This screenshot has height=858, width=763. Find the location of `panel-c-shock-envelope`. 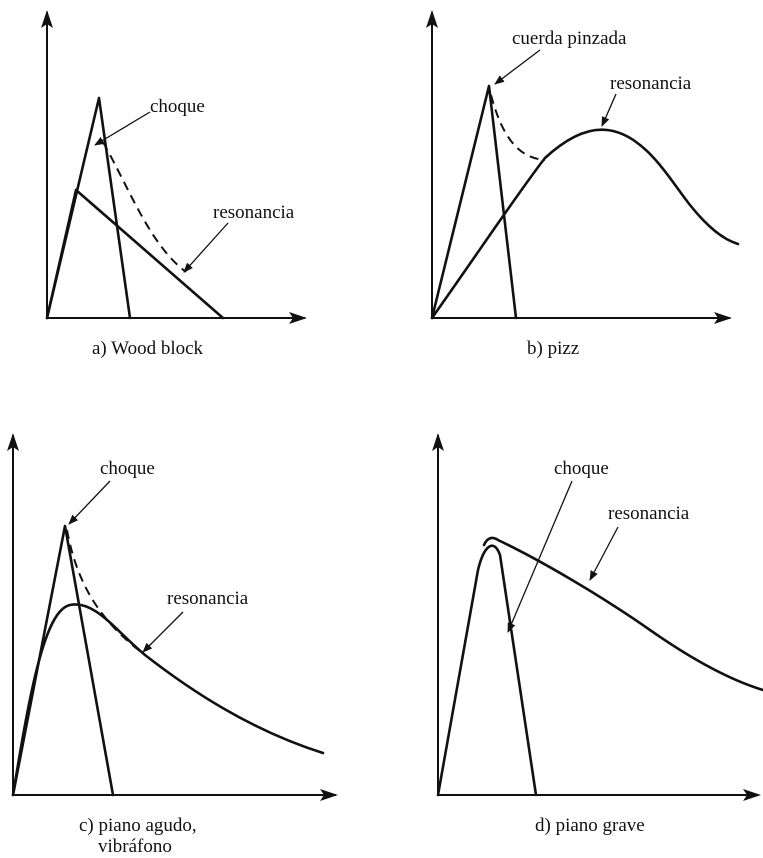

panel-c-shock-envelope is located at coordinates (63, 660).